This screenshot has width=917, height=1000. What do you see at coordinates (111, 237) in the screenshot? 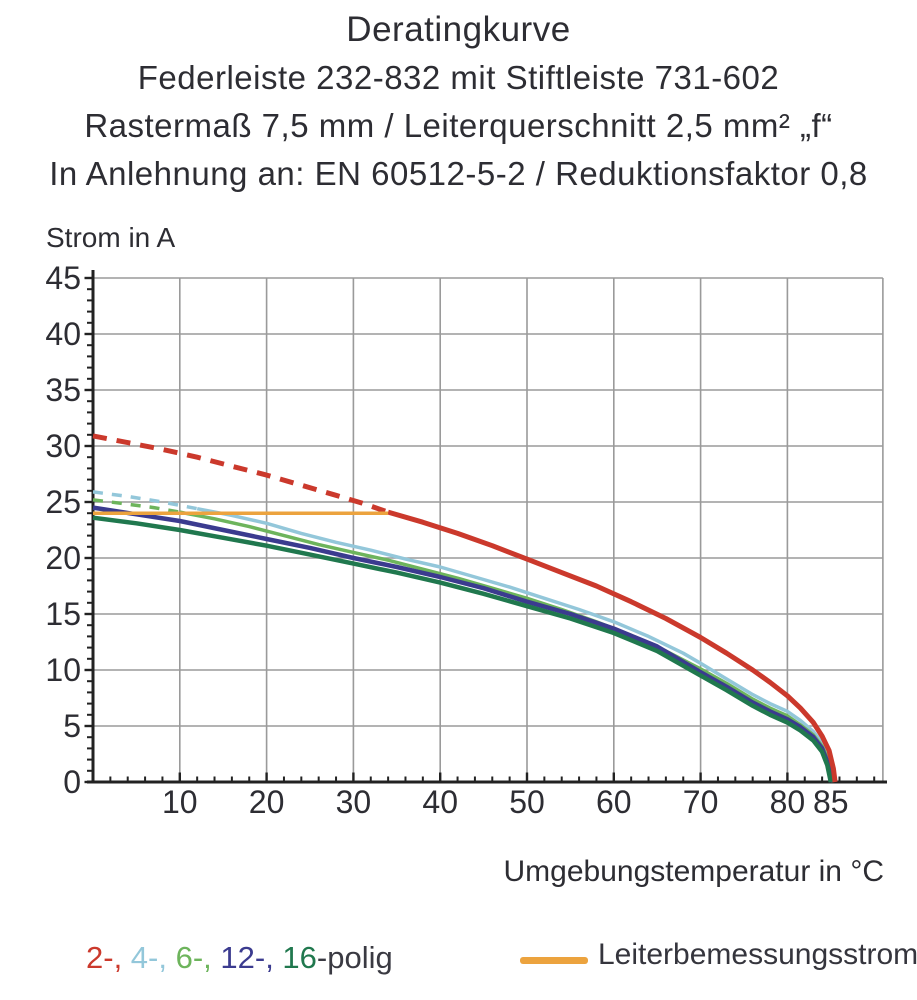
I see `y-axis-title: Strom in A` at bounding box center [111, 237].